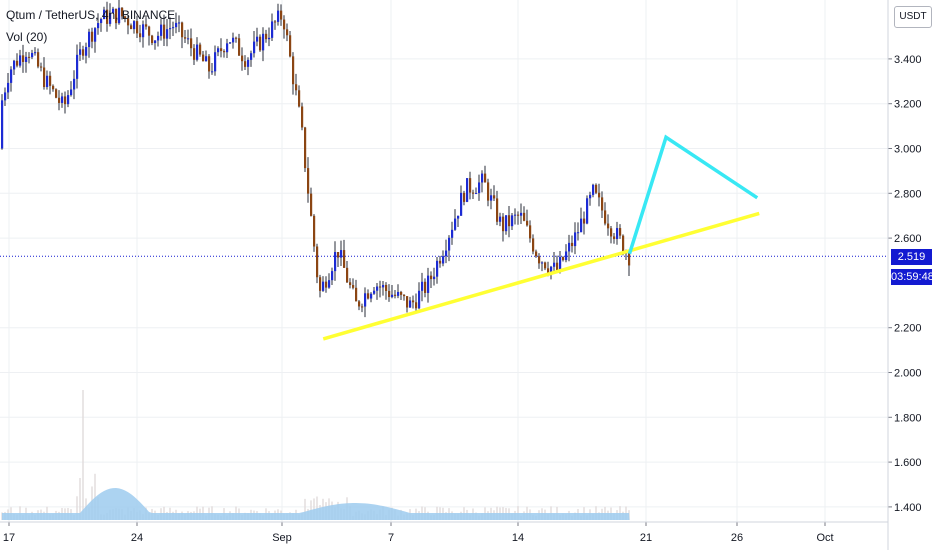 The image size is (932, 550). What do you see at coordinates (824, 538) in the screenshot?
I see `x-tick-label: Oct` at bounding box center [824, 538].